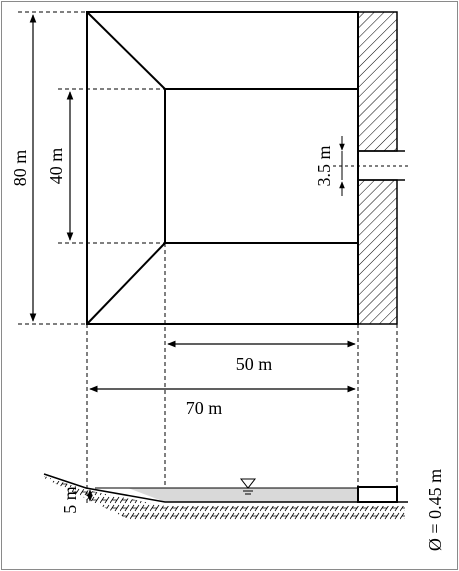  I want to click on ground-profile, so click(200, 488).